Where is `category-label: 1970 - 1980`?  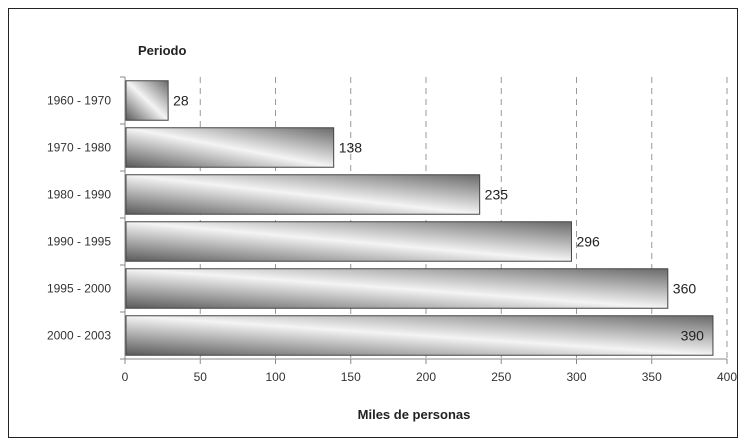
category-label: 1970 - 1980 is located at coordinates (79, 148).